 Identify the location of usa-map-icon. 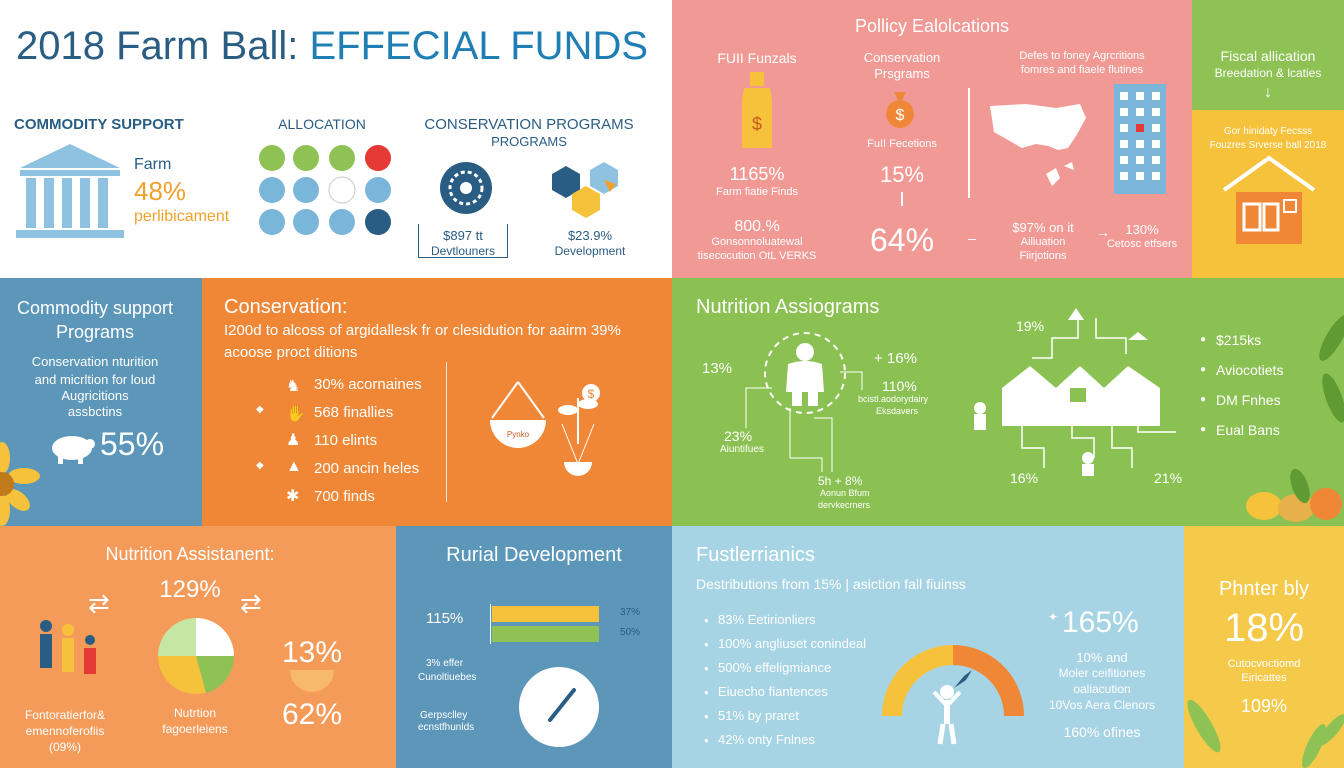
(1038, 145).